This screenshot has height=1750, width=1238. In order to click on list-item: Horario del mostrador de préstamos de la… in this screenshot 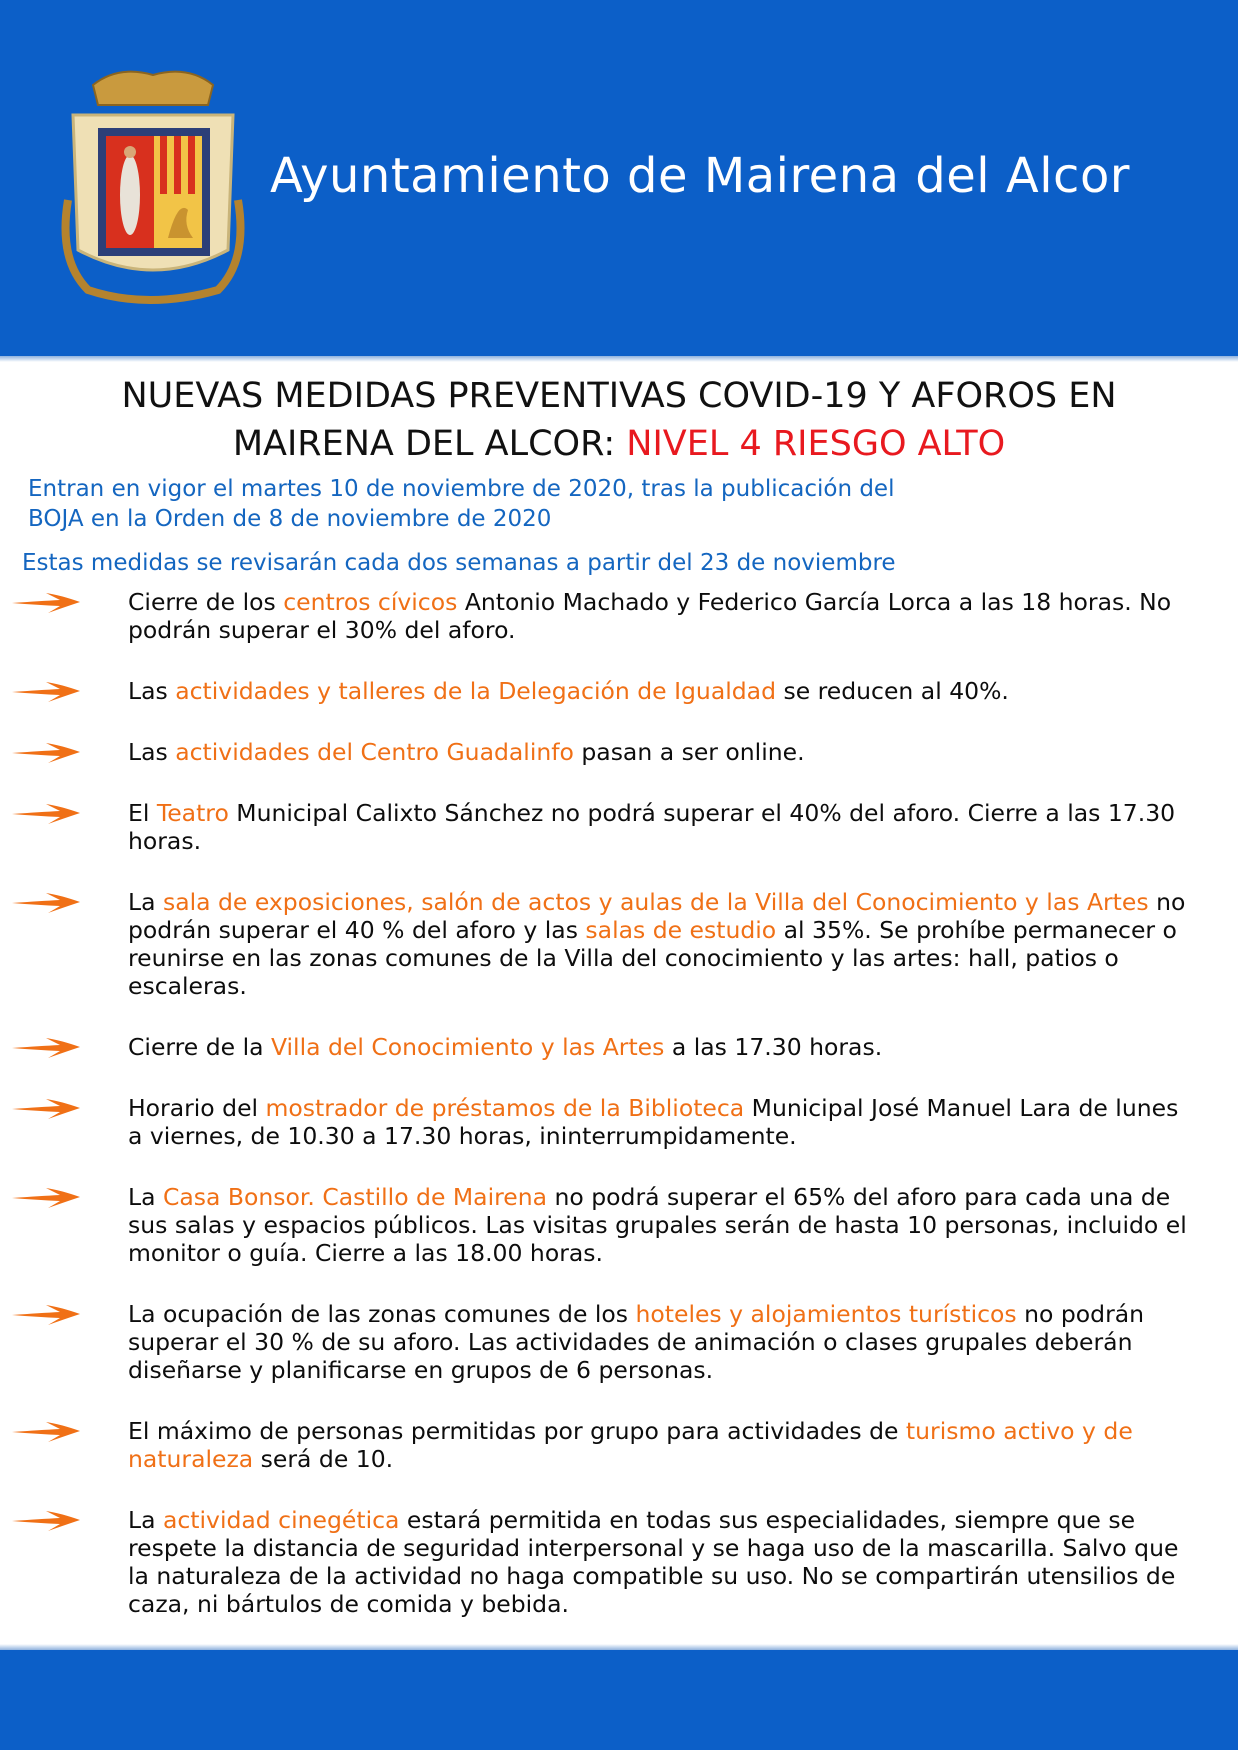, I will do `click(594, 1122)`.